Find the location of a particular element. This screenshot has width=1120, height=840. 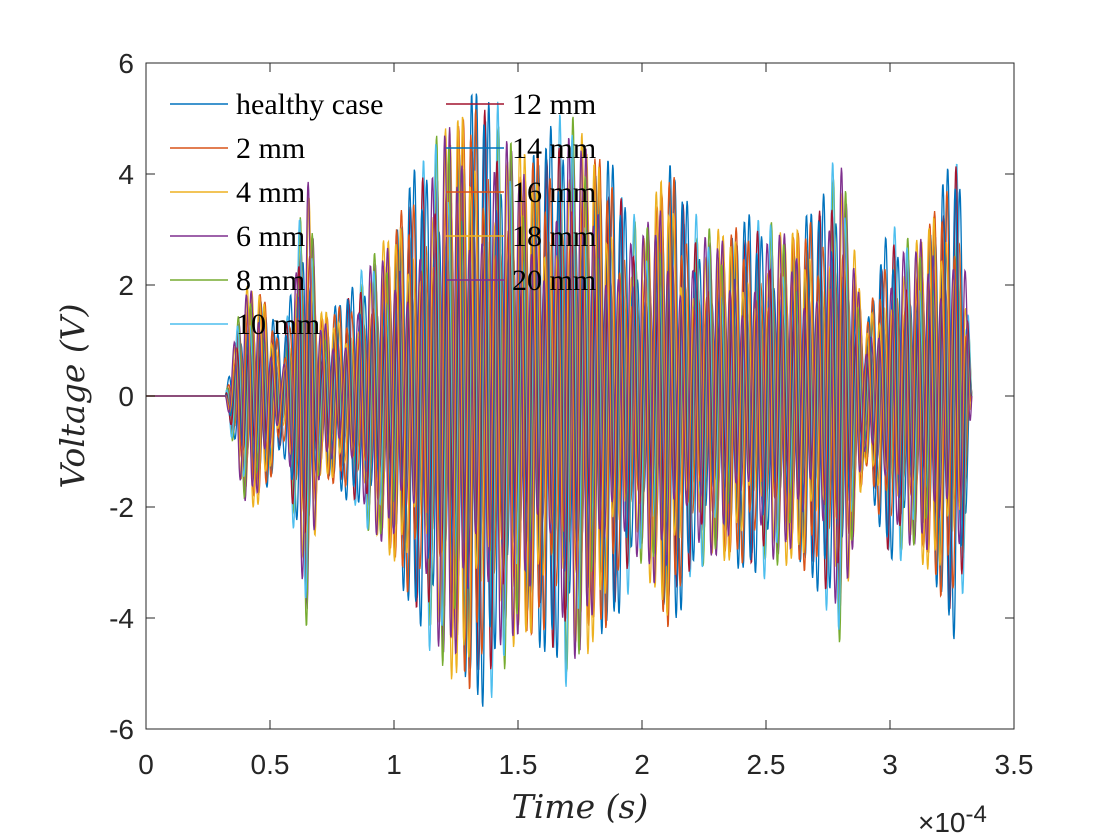

legend-entry-label: 8 mm is located at coordinates (270, 280).